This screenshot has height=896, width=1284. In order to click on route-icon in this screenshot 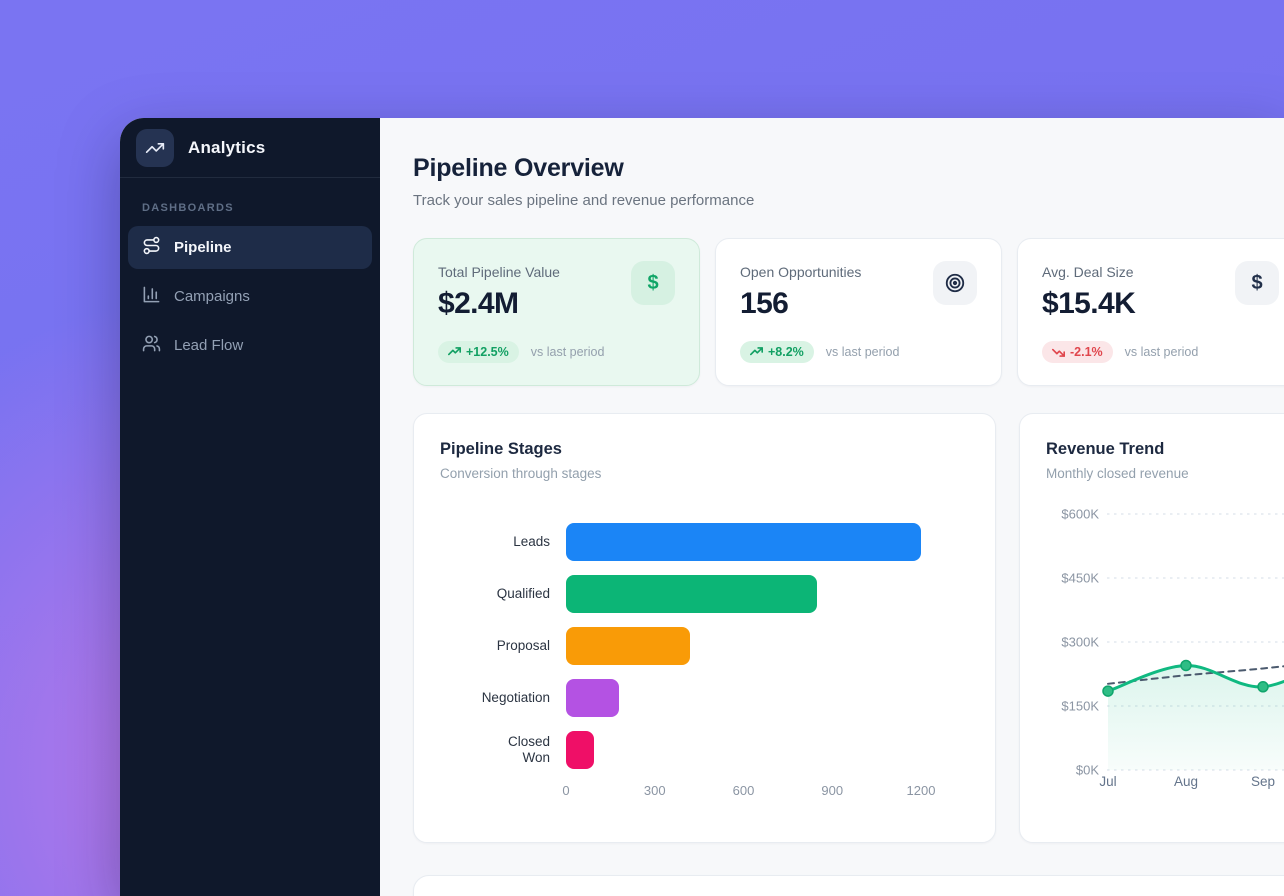, I will do `click(151, 247)`.